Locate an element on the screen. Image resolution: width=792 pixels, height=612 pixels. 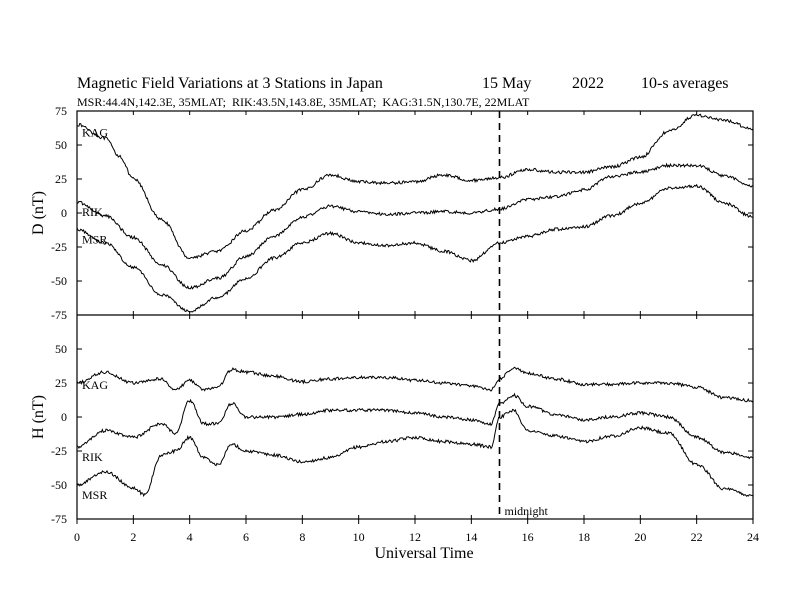
x-tick-label: 8 is located at coordinates (302, 537).